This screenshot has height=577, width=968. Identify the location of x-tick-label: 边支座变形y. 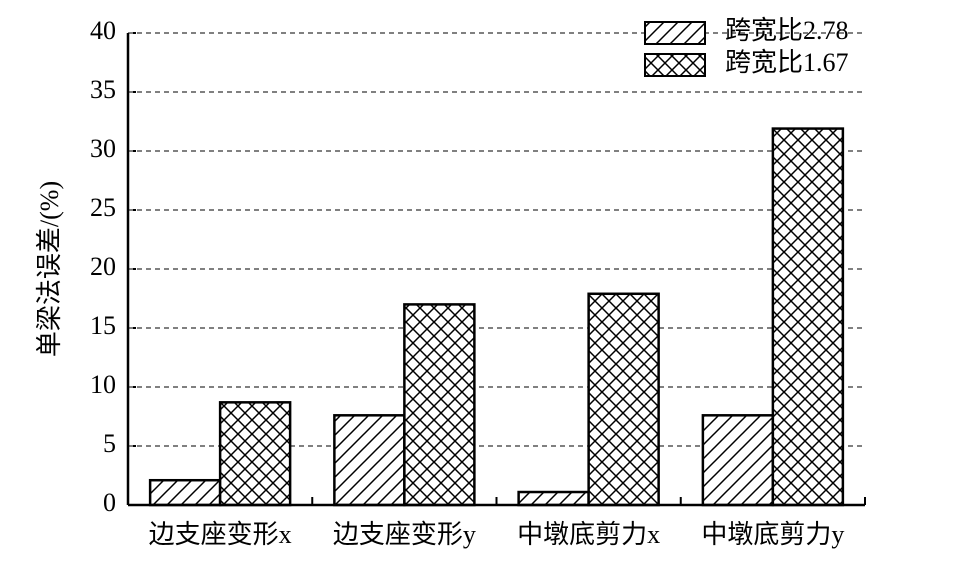
(404, 534).